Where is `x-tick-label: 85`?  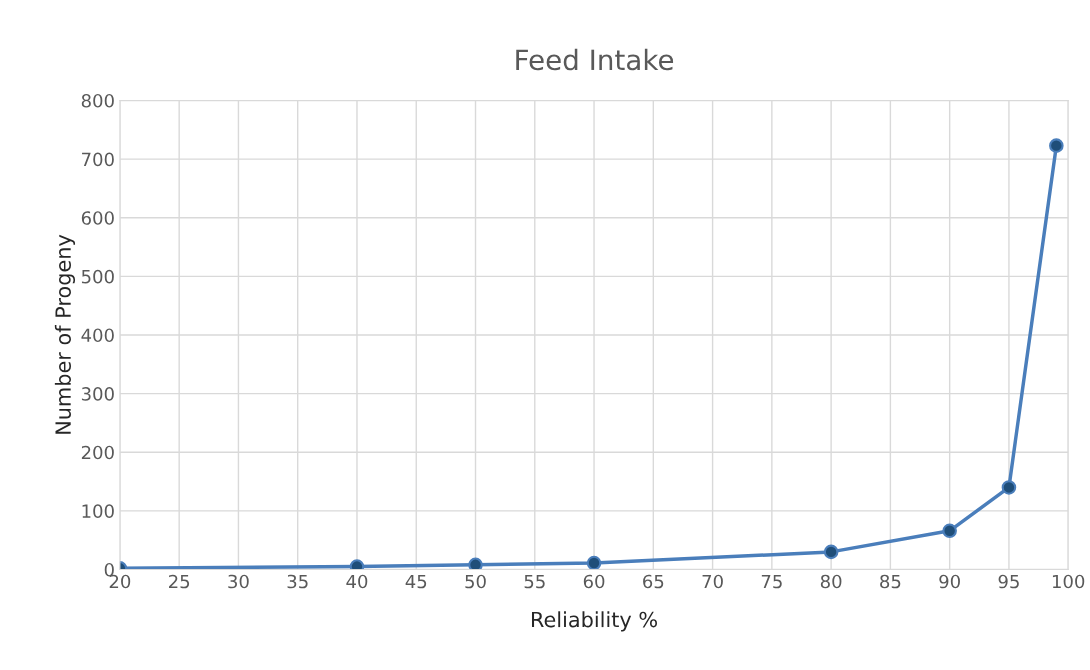 x-tick-label: 85 is located at coordinates (890, 581).